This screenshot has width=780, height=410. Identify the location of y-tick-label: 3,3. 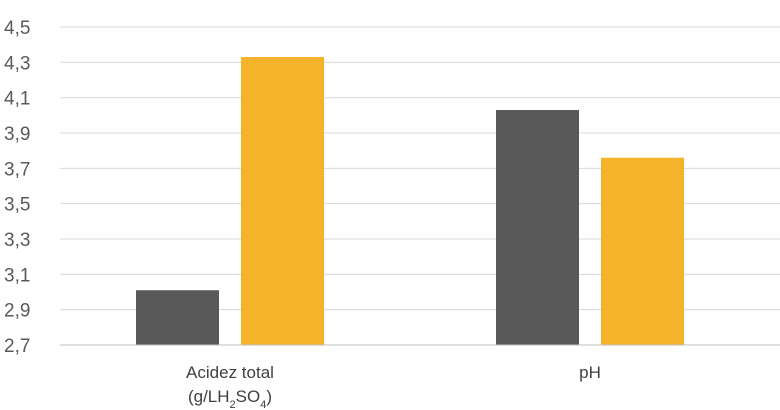
(17, 240).